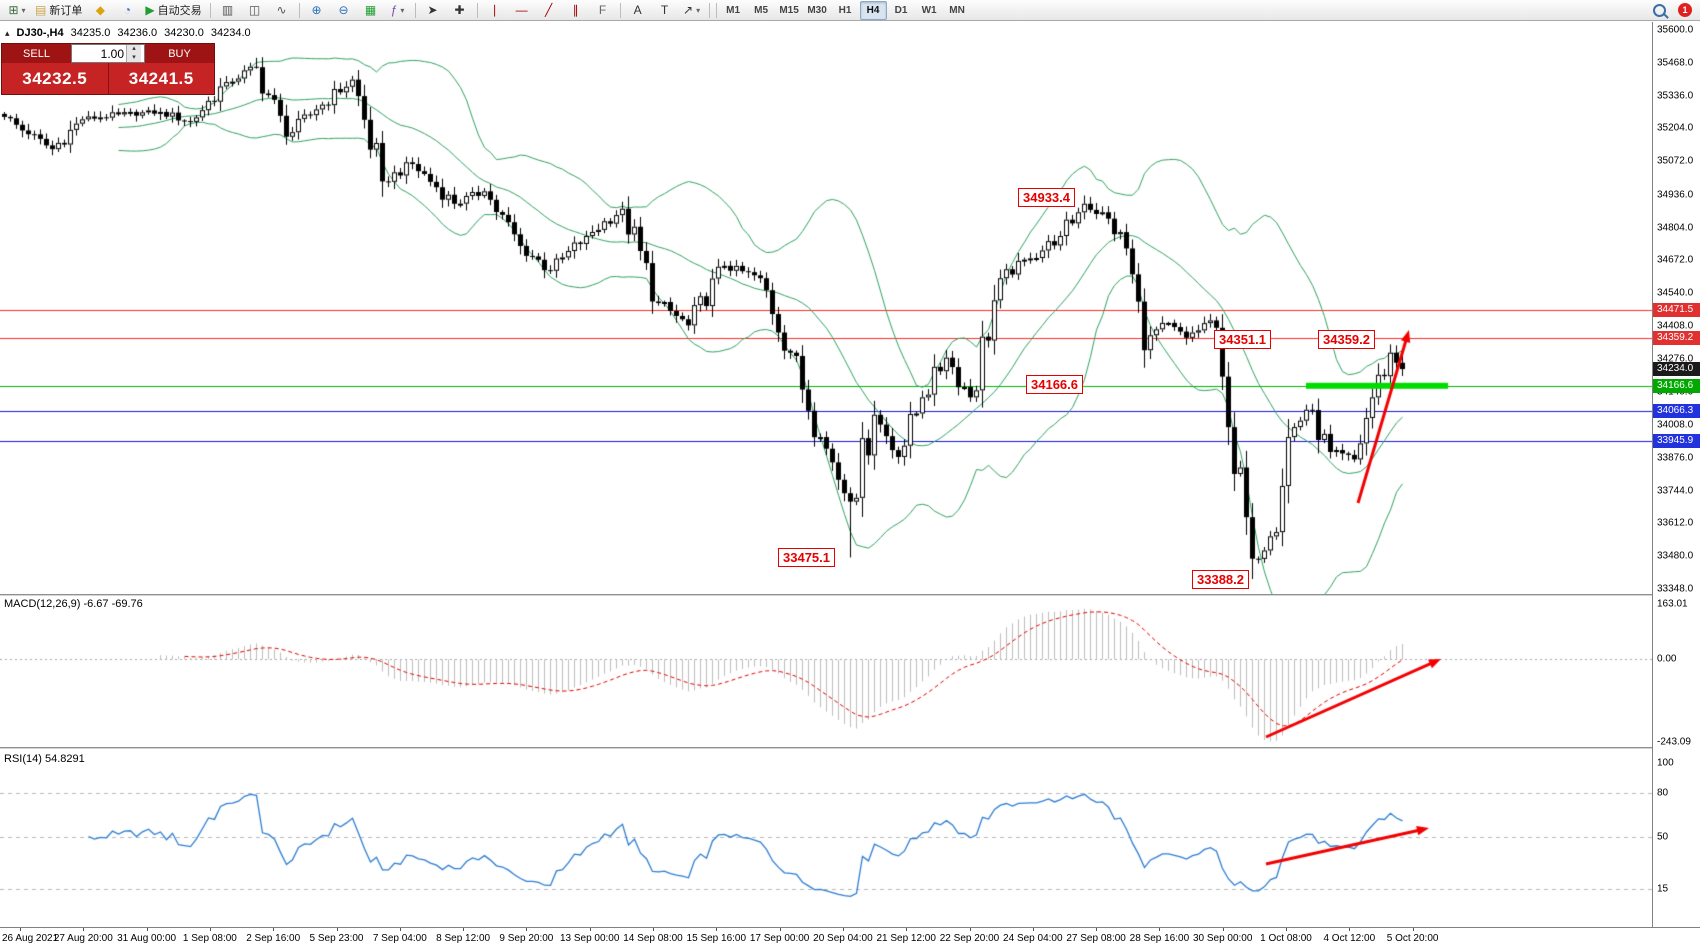  Describe the element at coordinates (1665, 763) in the screenshot. I see `rsi-scale-label: 100` at that location.